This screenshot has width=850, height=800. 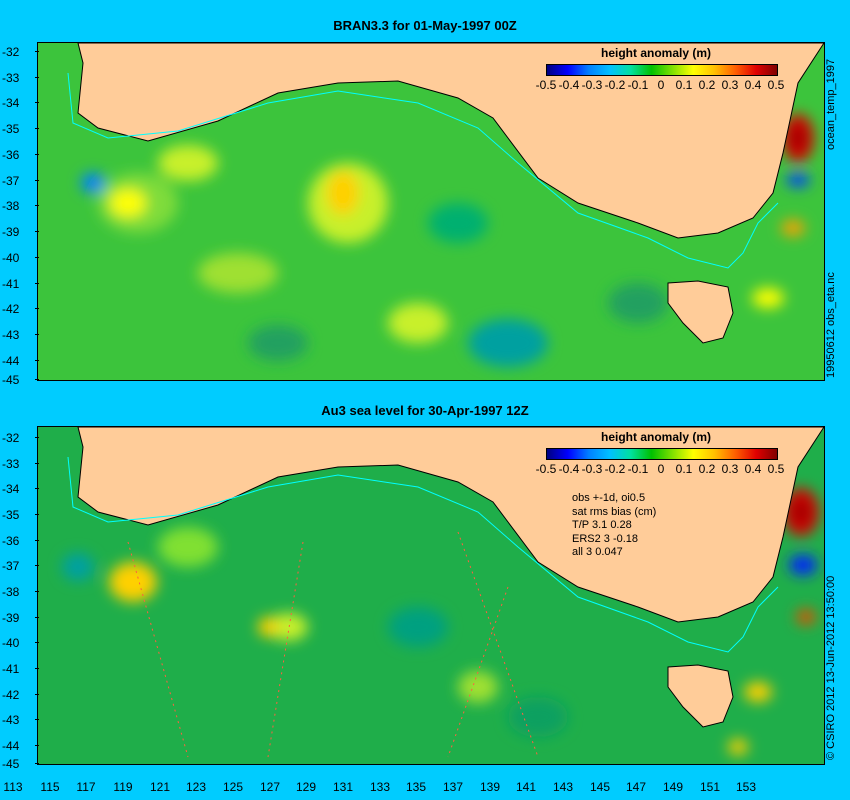 I want to click on bottom-tasmania, so click(x=700, y=696).